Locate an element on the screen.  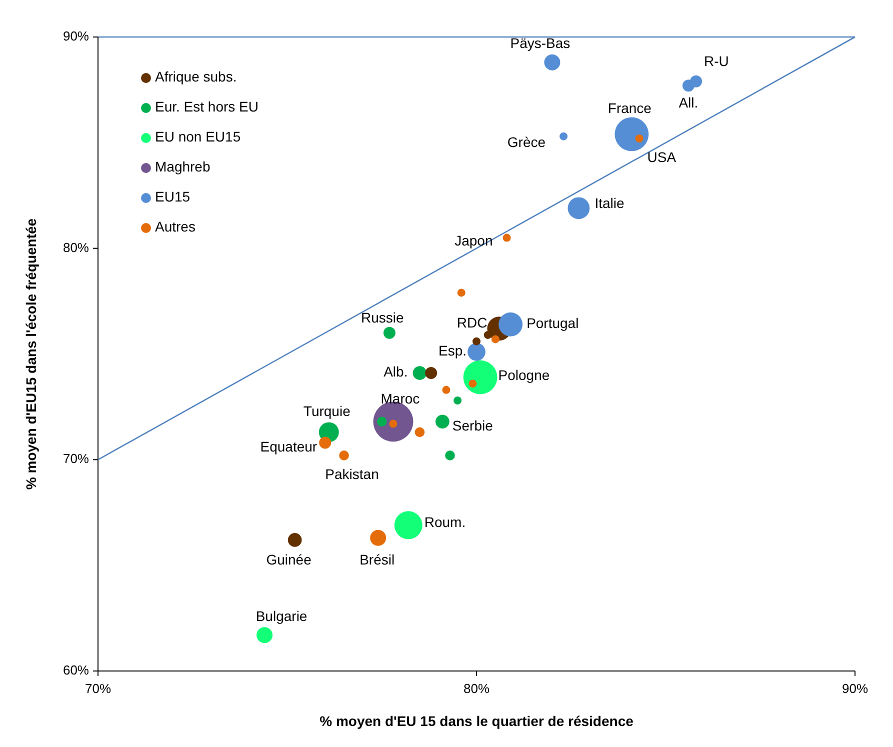
x-tick-label: 80% is located at coordinates (476, 688).